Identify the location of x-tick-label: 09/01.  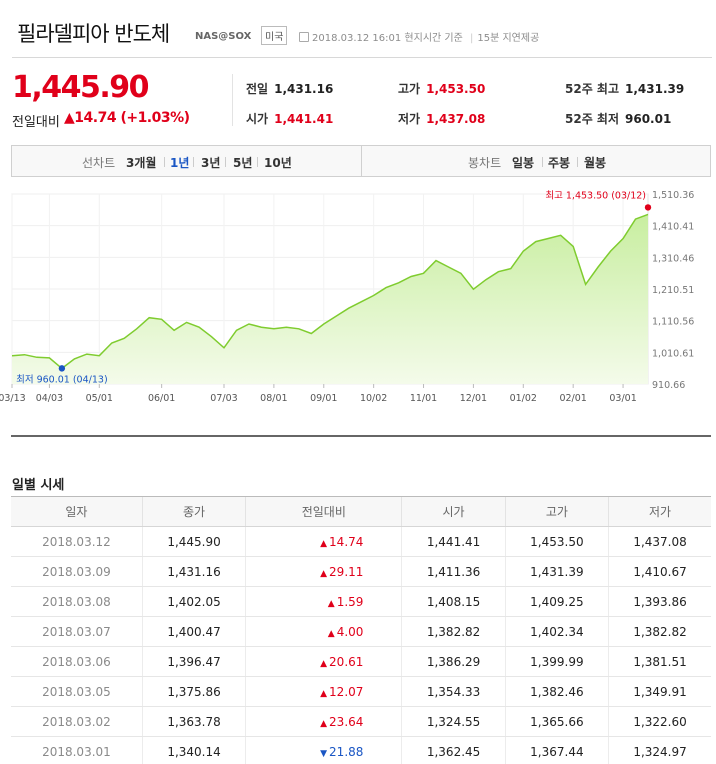
(323, 398).